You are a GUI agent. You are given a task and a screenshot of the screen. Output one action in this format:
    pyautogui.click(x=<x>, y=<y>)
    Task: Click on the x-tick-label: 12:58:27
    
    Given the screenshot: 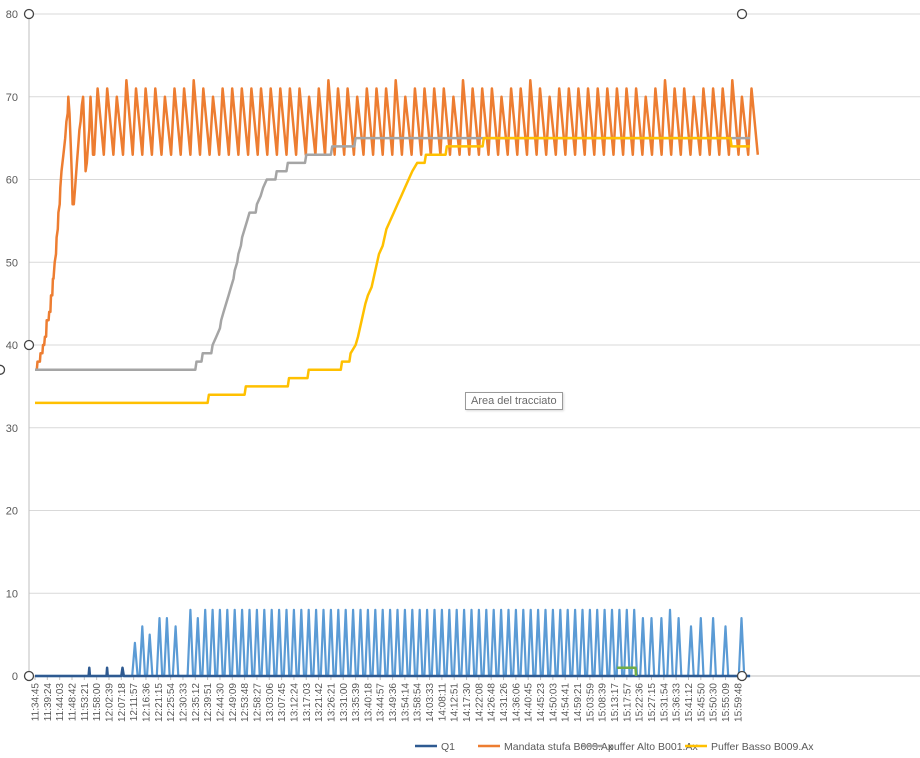 What is the action you would take?
    pyautogui.click(x=257, y=702)
    